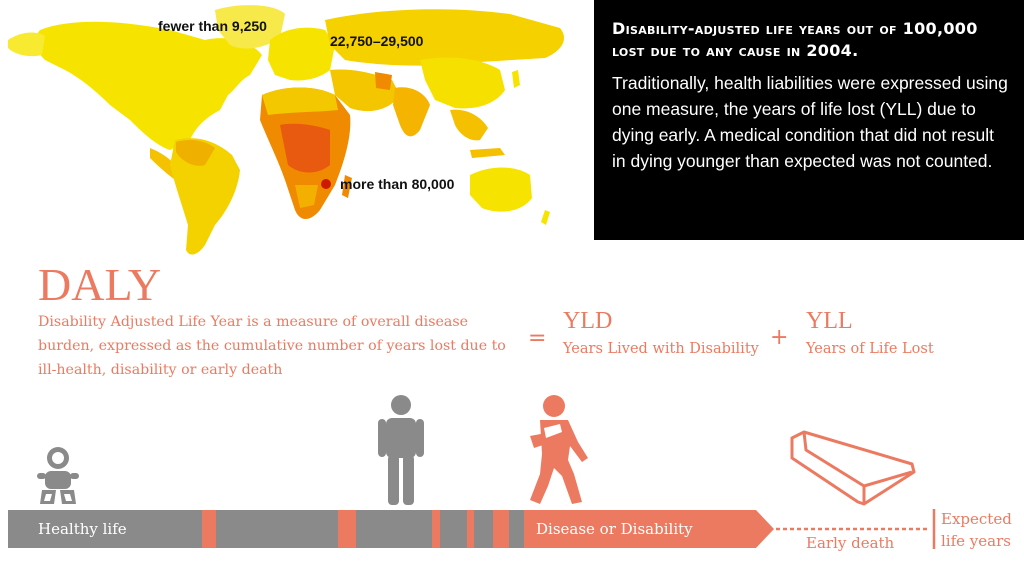 The width and height of the screenshot is (1024, 576). Describe the element at coordinates (976, 519) in the screenshot. I see `expected-life-years-label-line1: Expected` at that location.